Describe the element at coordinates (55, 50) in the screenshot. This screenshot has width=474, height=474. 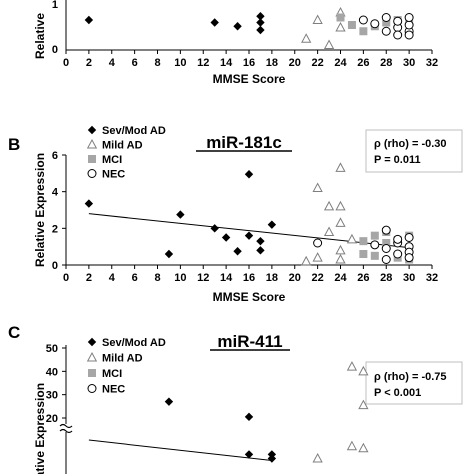
I see `panel-a-ytick-0: 0` at that location.